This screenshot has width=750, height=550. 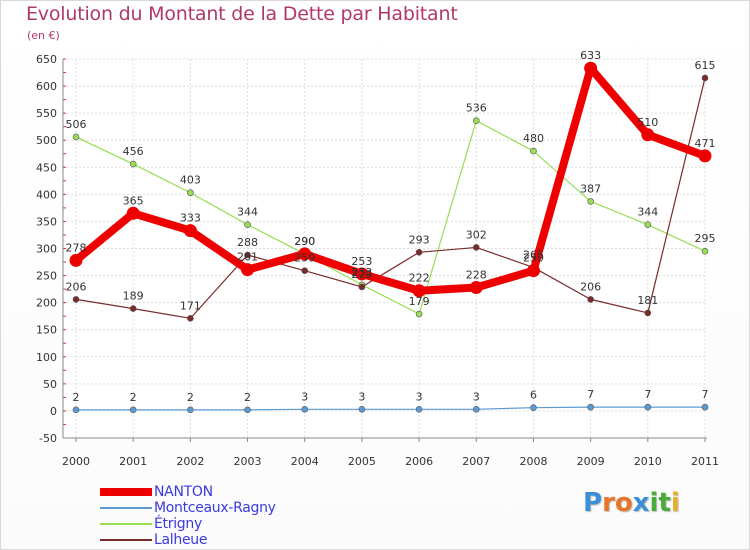 What do you see at coordinates (48, 438) in the screenshot?
I see `y-tick-label: -50` at bounding box center [48, 438].